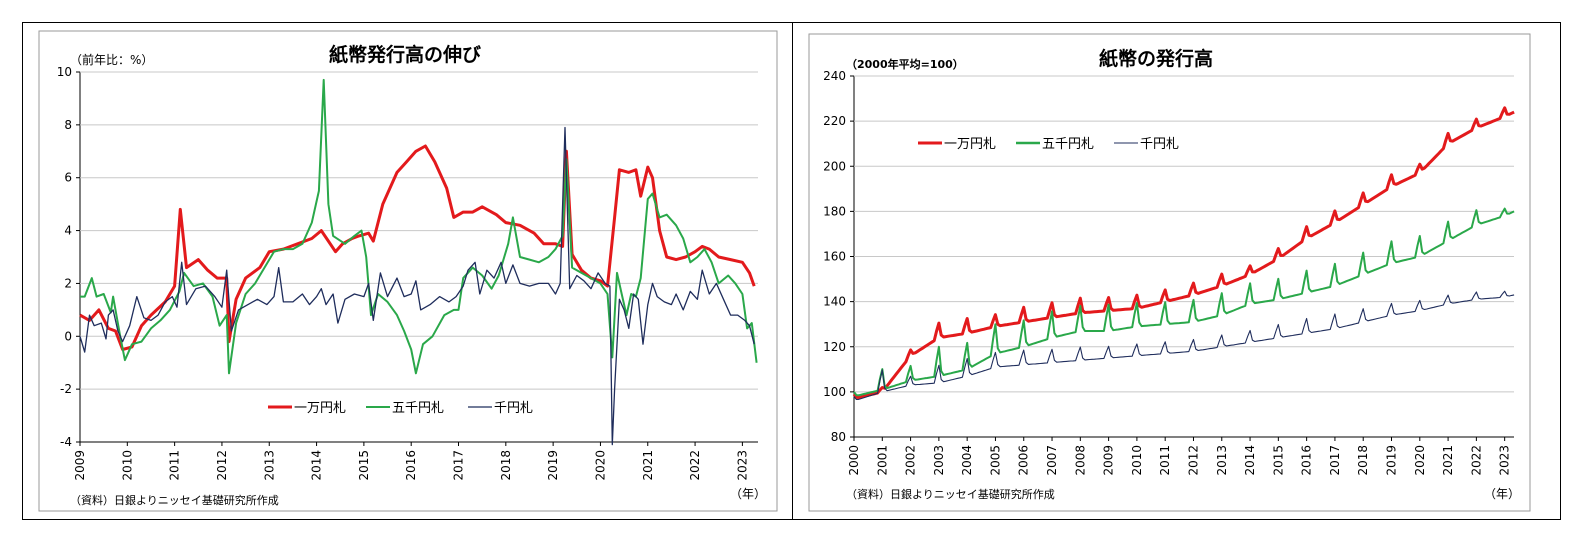 The image size is (1579, 545). Describe the element at coordinates (1156, 58) in the screenshot. I see `issuance-chart-title: 紙幣の発行高` at that location.